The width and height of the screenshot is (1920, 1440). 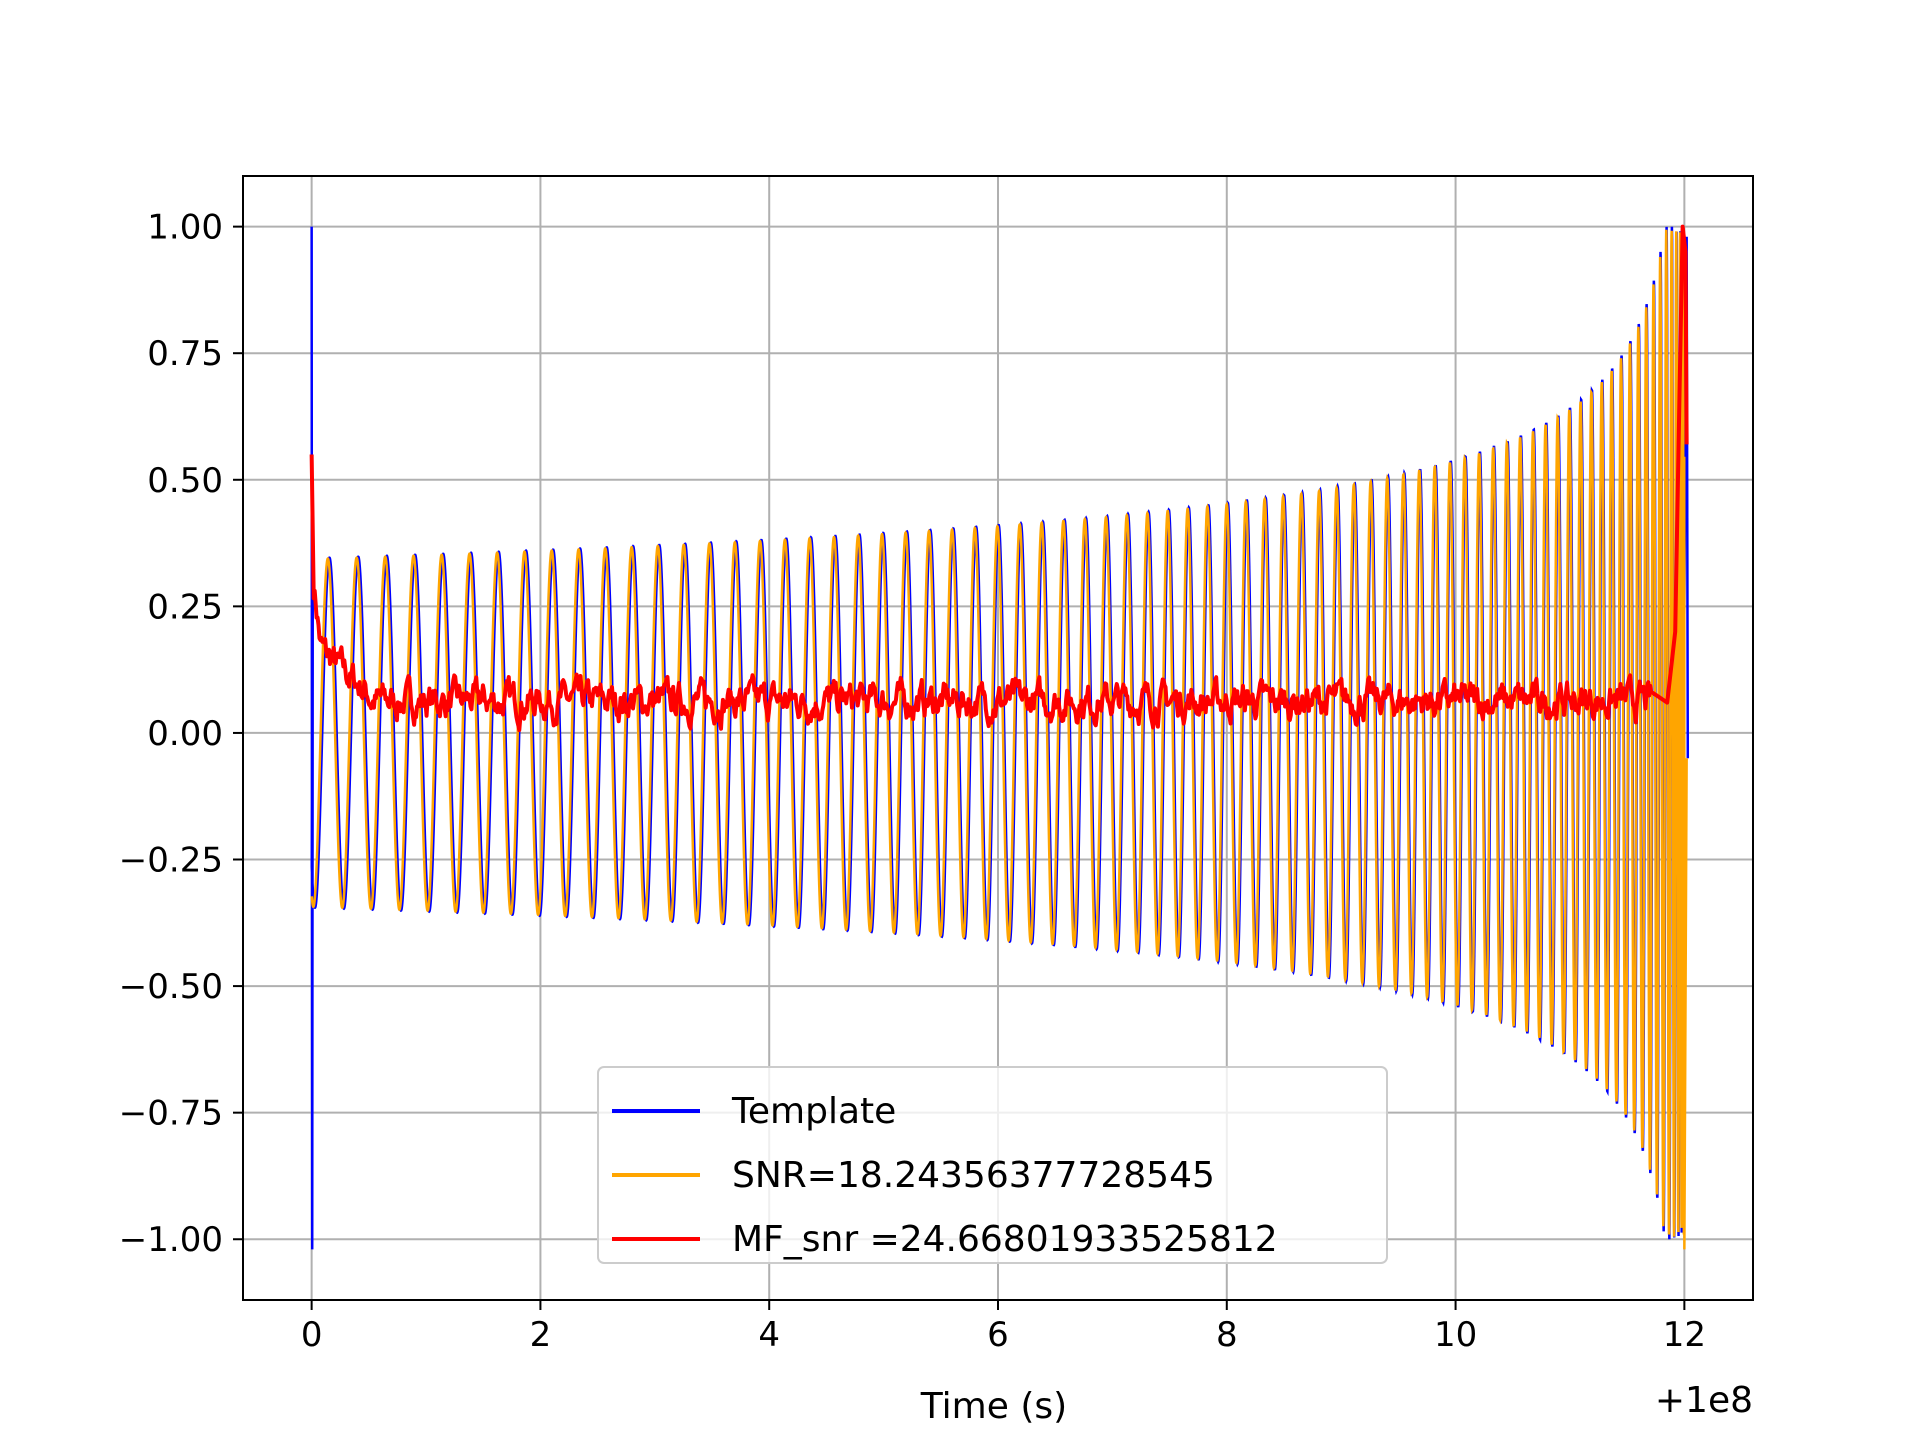 I want to click on y-tick-label: 0.50, so click(x=185, y=481).